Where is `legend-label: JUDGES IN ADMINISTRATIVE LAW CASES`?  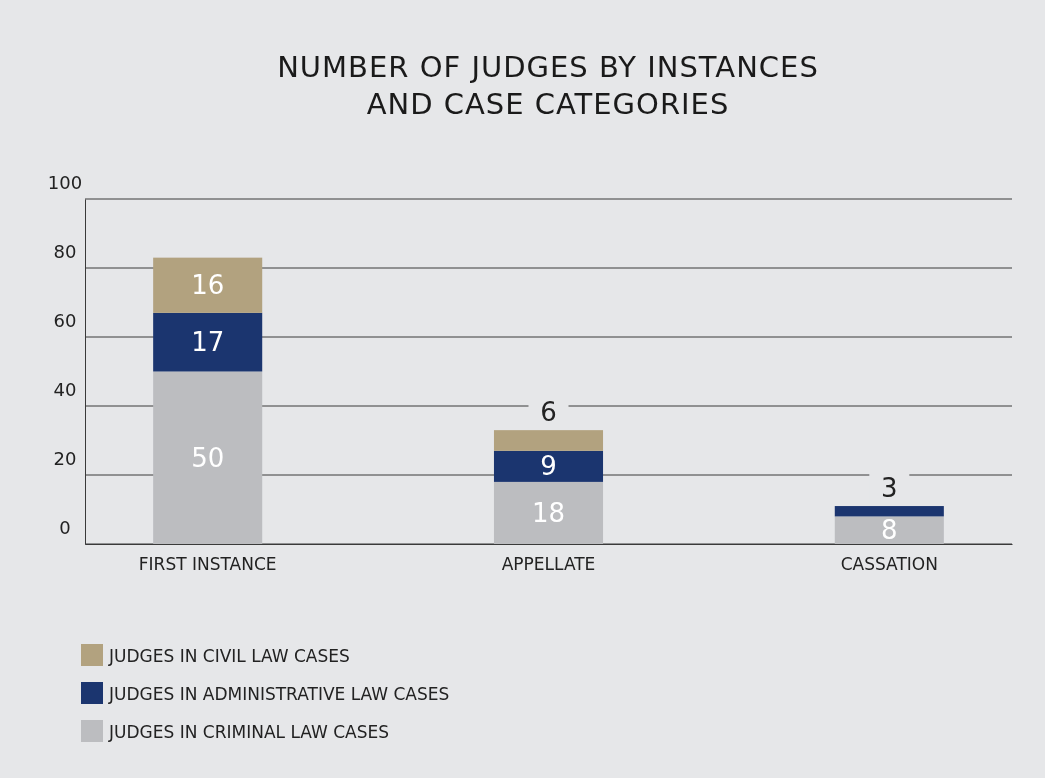
legend-label: JUDGES IN ADMINISTRATIVE LAW CASES is located at coordinates (279, 694).